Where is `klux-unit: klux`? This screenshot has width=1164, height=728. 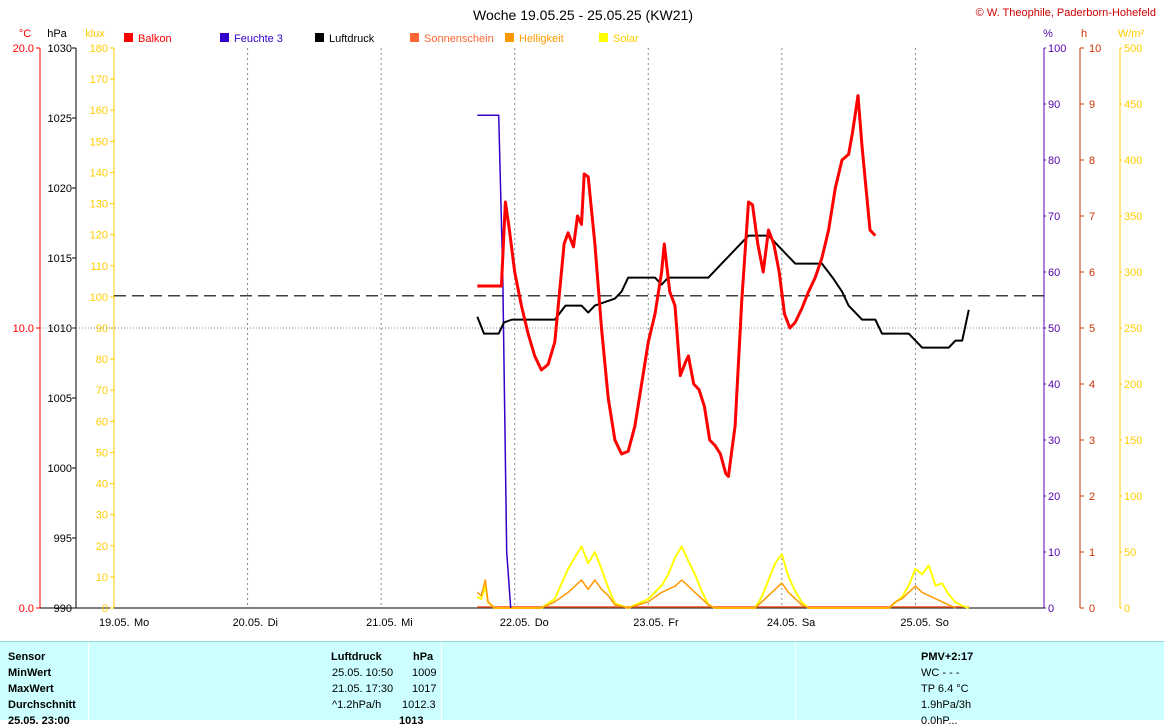
klux-unit: klux is located at coordinates (95, 34).